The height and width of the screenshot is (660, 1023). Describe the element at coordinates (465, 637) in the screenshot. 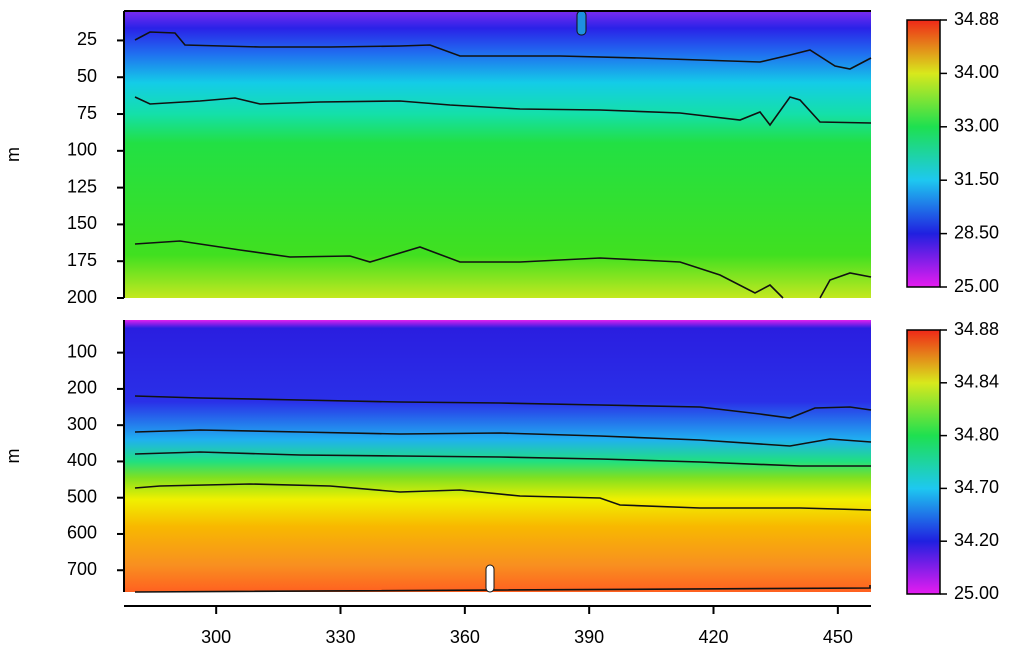

I see `x-tick-label: 360` at that location.